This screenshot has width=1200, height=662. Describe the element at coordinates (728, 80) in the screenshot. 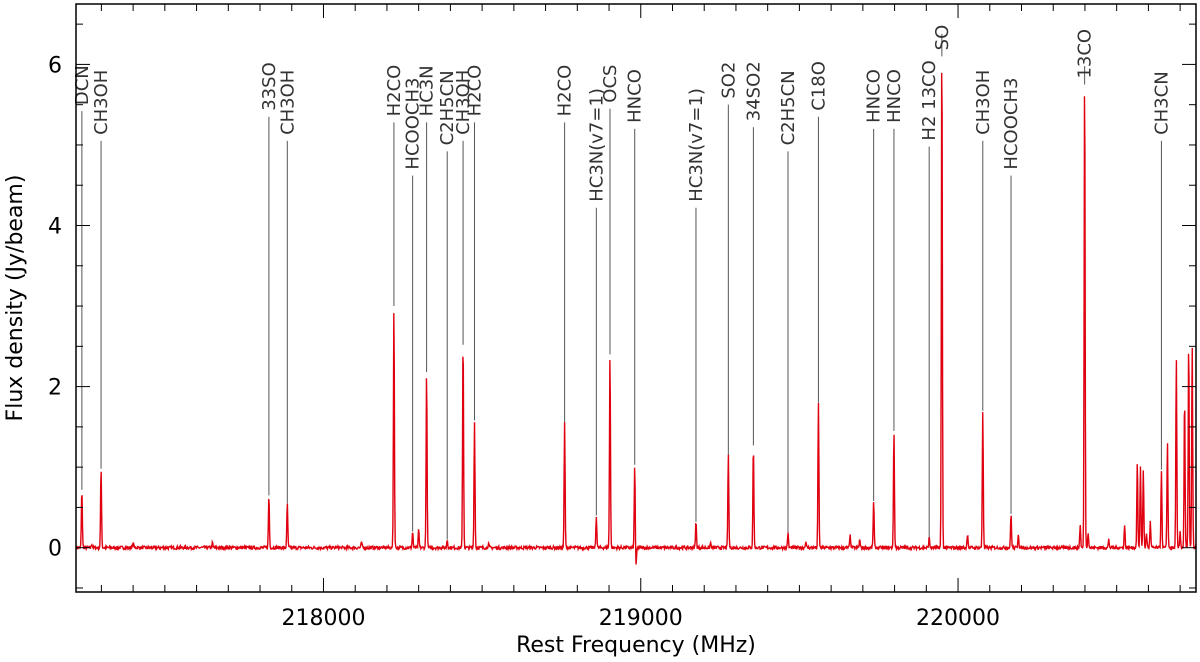

I see `line-label: SO2` at that location.